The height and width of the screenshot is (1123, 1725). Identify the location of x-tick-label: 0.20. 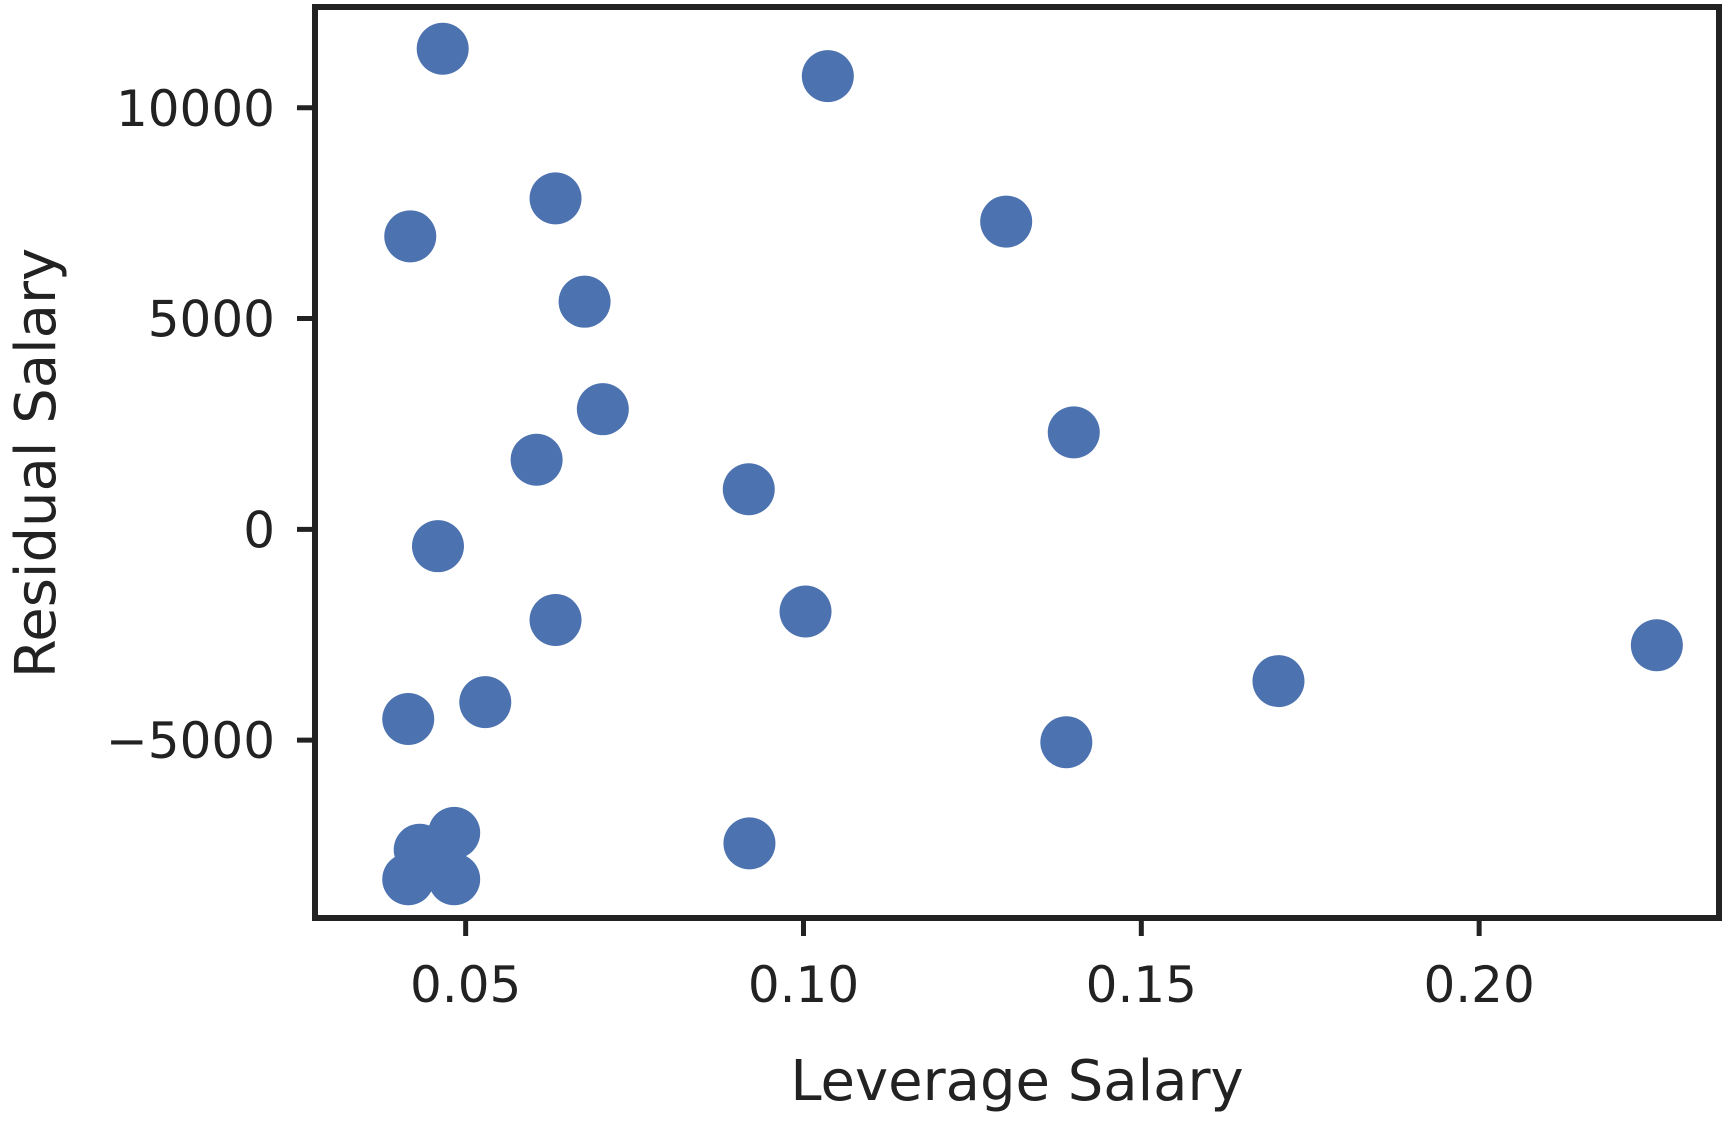
(1478, 985).